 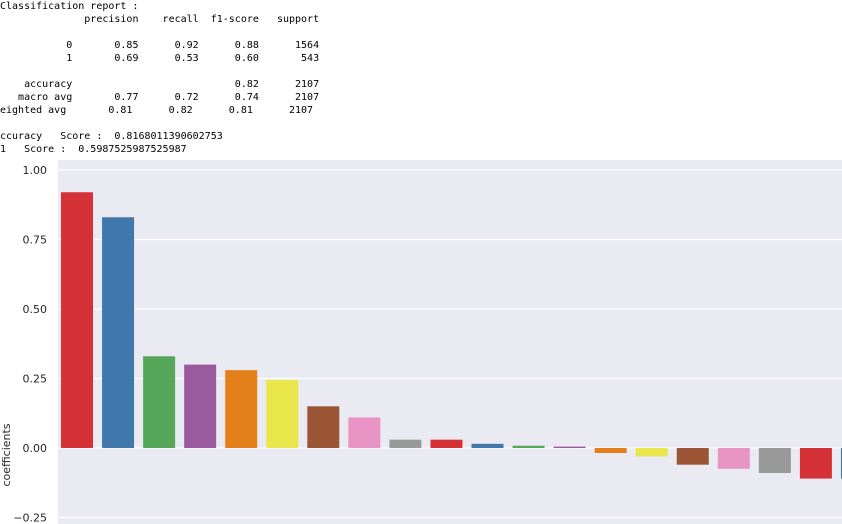 What do you see at coordinates (35, 309) in the screenshot?
I see `y-tick-label: 0.50` at bounding box center [35, 309].